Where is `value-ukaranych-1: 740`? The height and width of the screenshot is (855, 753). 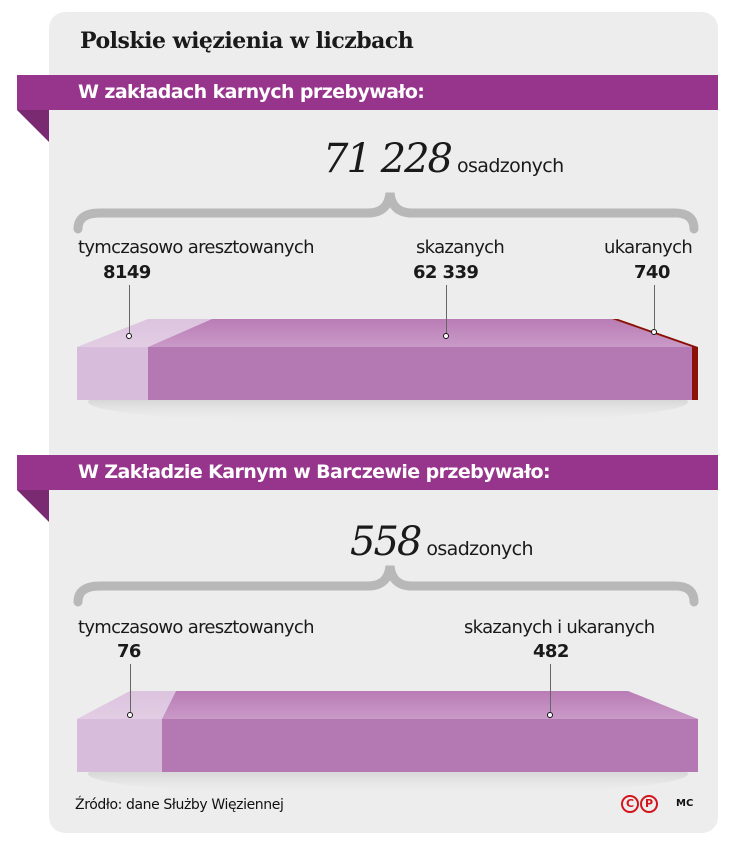
value-ukaranych-1: 740 is located at coordinates (652, 272).